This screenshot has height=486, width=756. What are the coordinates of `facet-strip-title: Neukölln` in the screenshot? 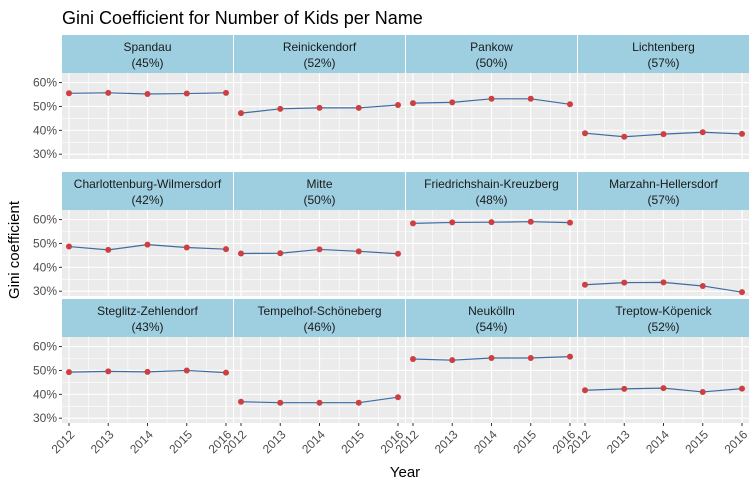 It's located at (491, 311).